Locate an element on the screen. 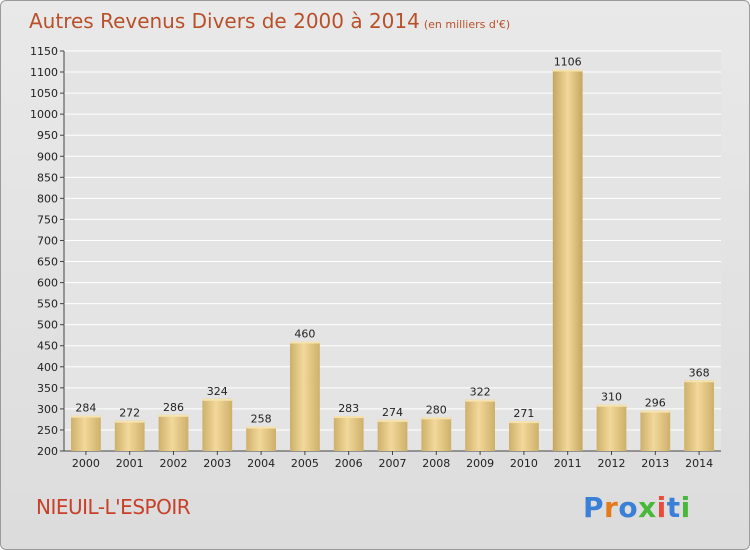 This screenshot has width=750, height=550. commune-name: NIEUIL-L'ESPOIR is located at coordinates (113, 507).